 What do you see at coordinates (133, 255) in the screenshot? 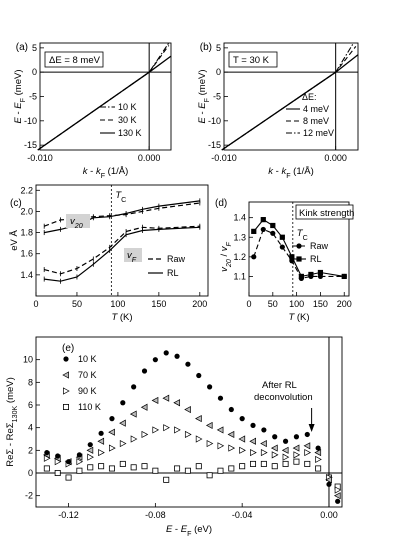
I see `panel-c-vf-box` at bounding box center [133, 255].